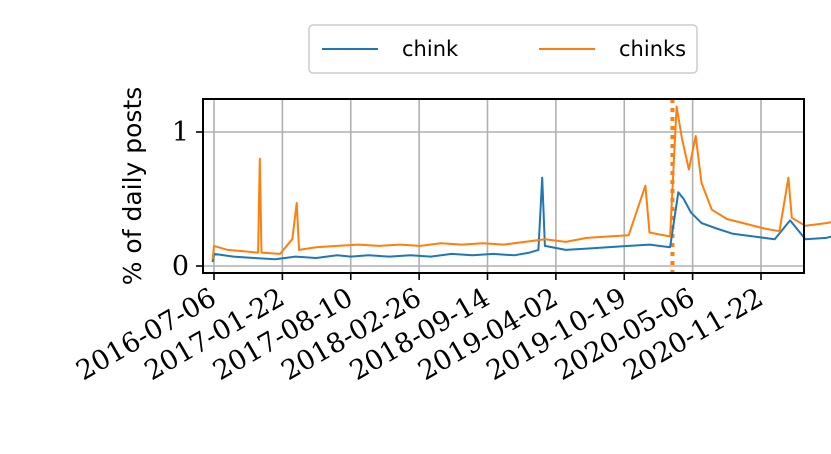 This screenshot has width=831, height=454. I want to click on legend: chink chinks, so click(503, 49).